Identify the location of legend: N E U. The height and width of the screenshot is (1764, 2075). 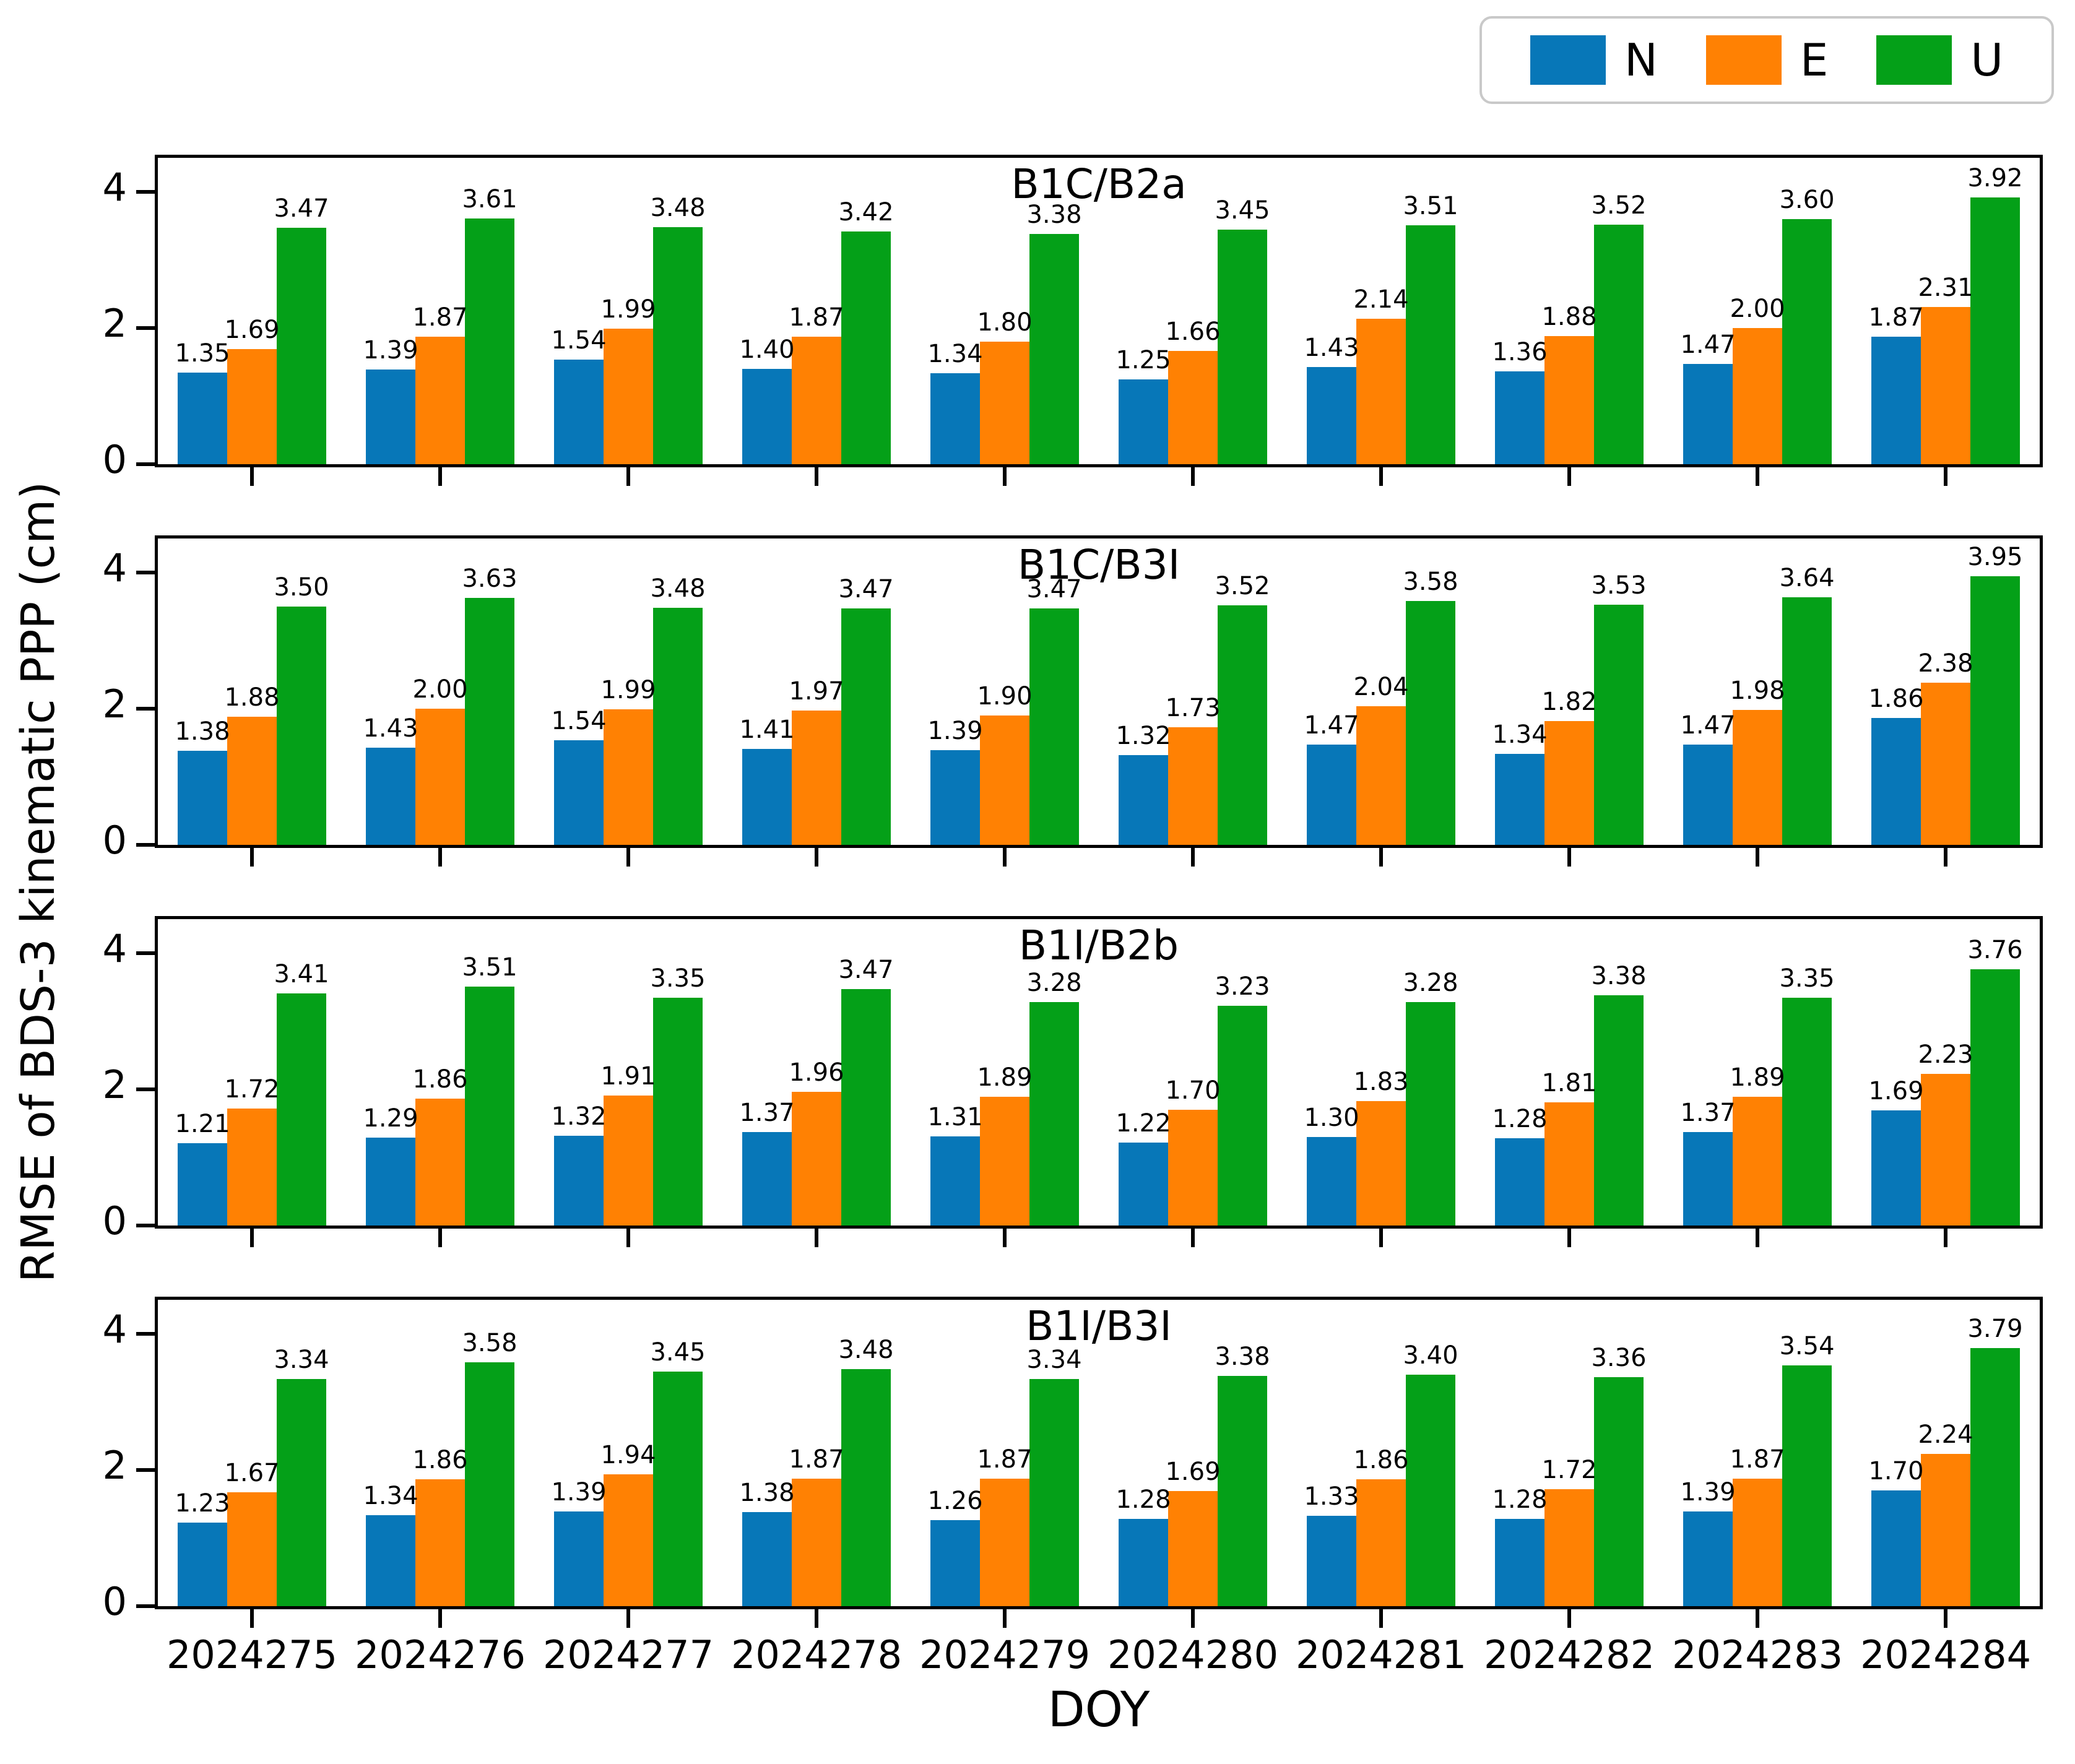
(1766, 60).